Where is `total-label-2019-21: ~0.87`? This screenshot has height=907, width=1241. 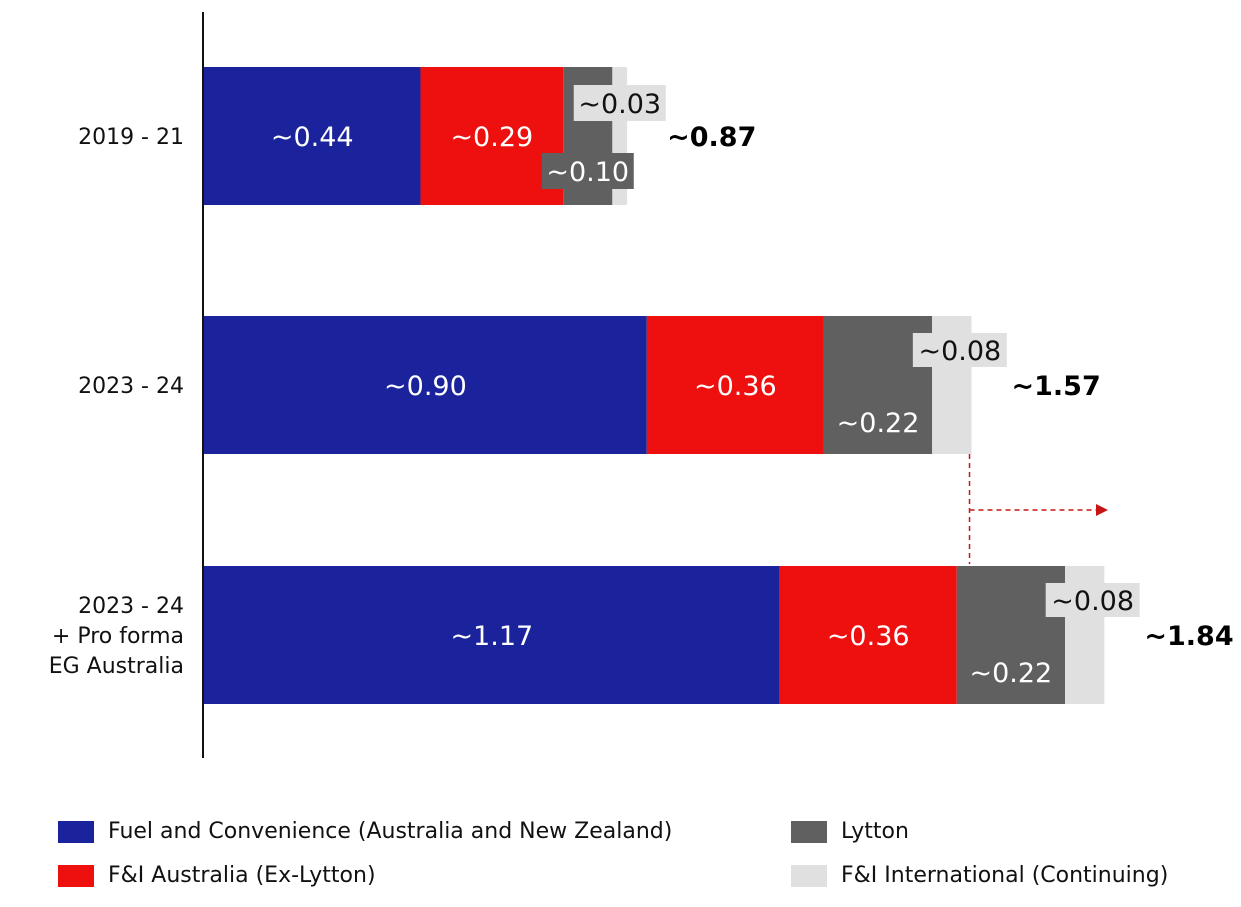 total-label-2019-21: ~0.87 is located at coordinates (711, 137).